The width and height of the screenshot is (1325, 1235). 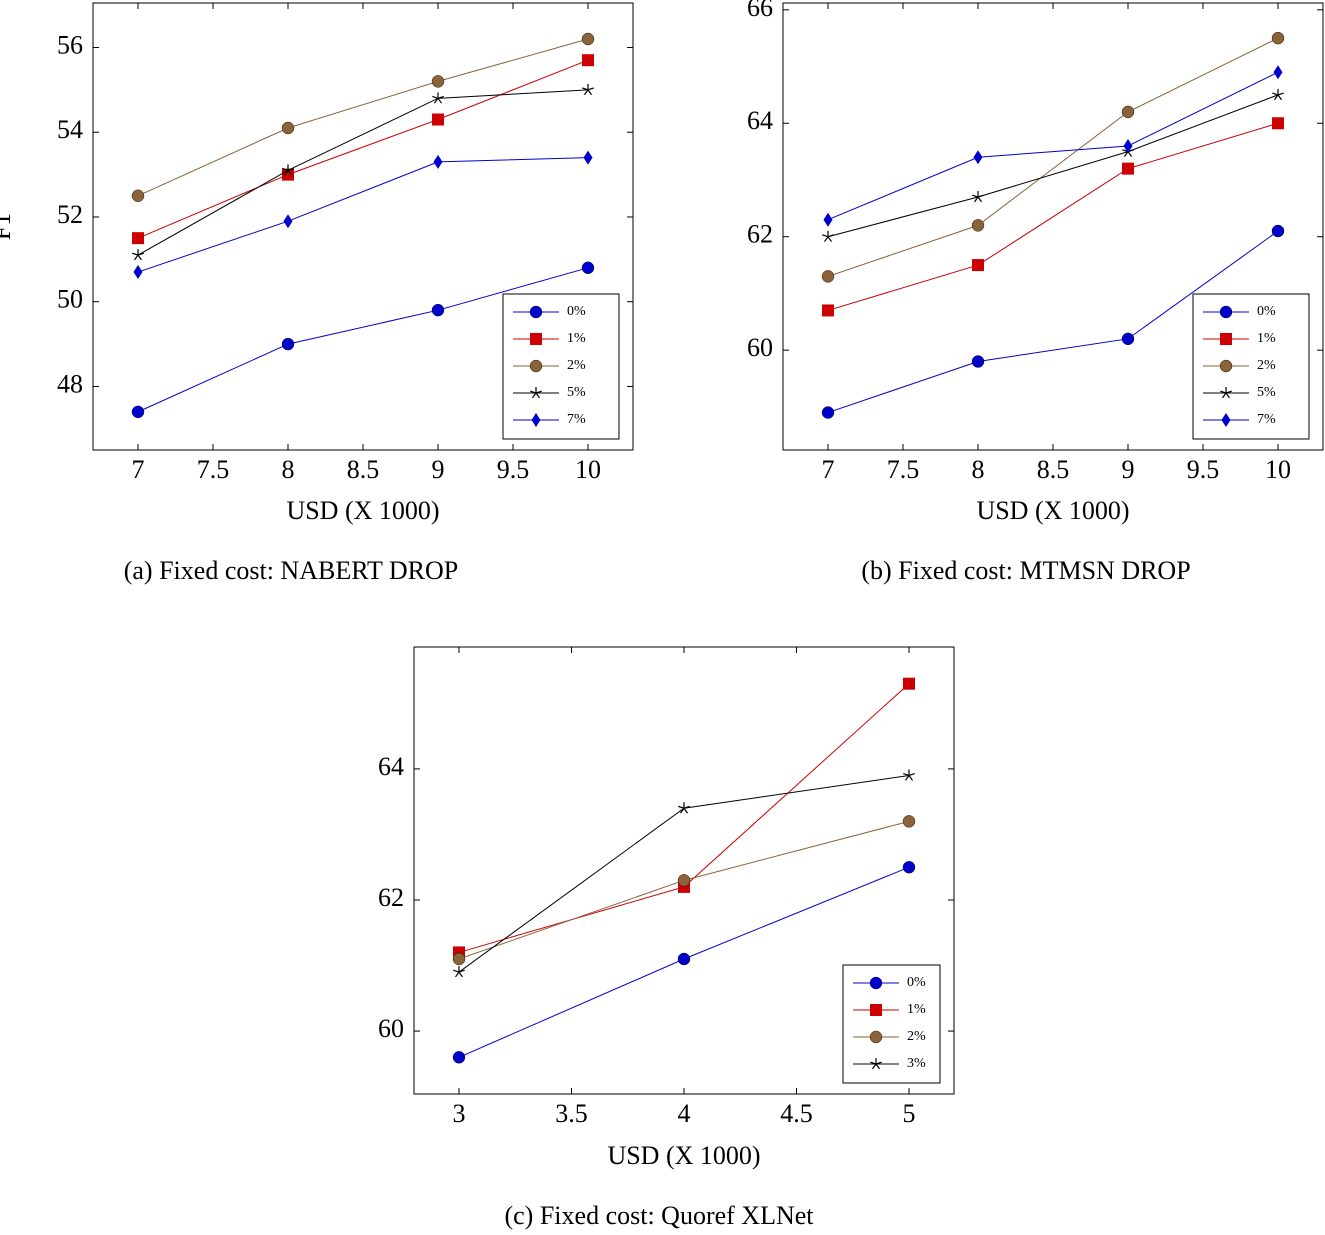 I want to click on legend: 0% 1% 2% 3%, so click(x=891, y=1024).